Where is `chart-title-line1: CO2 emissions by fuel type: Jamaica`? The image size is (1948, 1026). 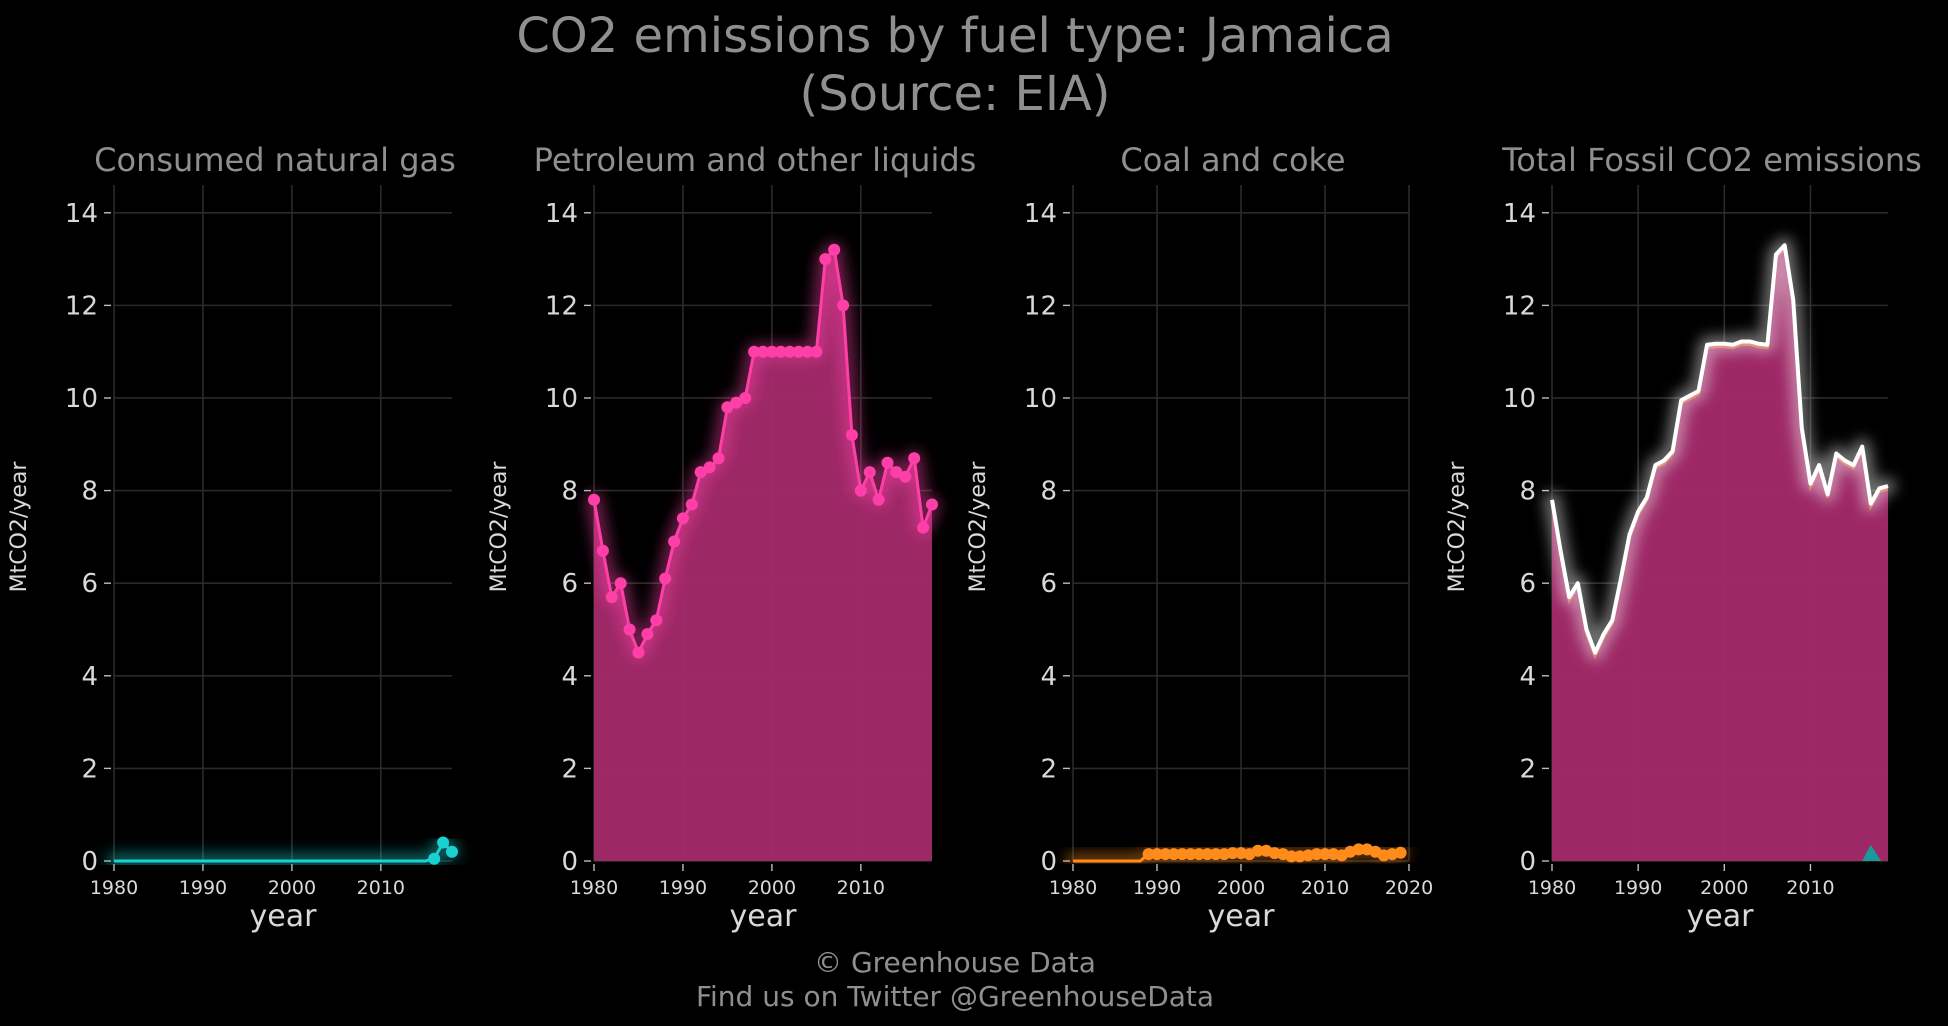 chart-title-line1: CO2 emissions by fuel type: Jamaica is located at coordinates (954, 36).